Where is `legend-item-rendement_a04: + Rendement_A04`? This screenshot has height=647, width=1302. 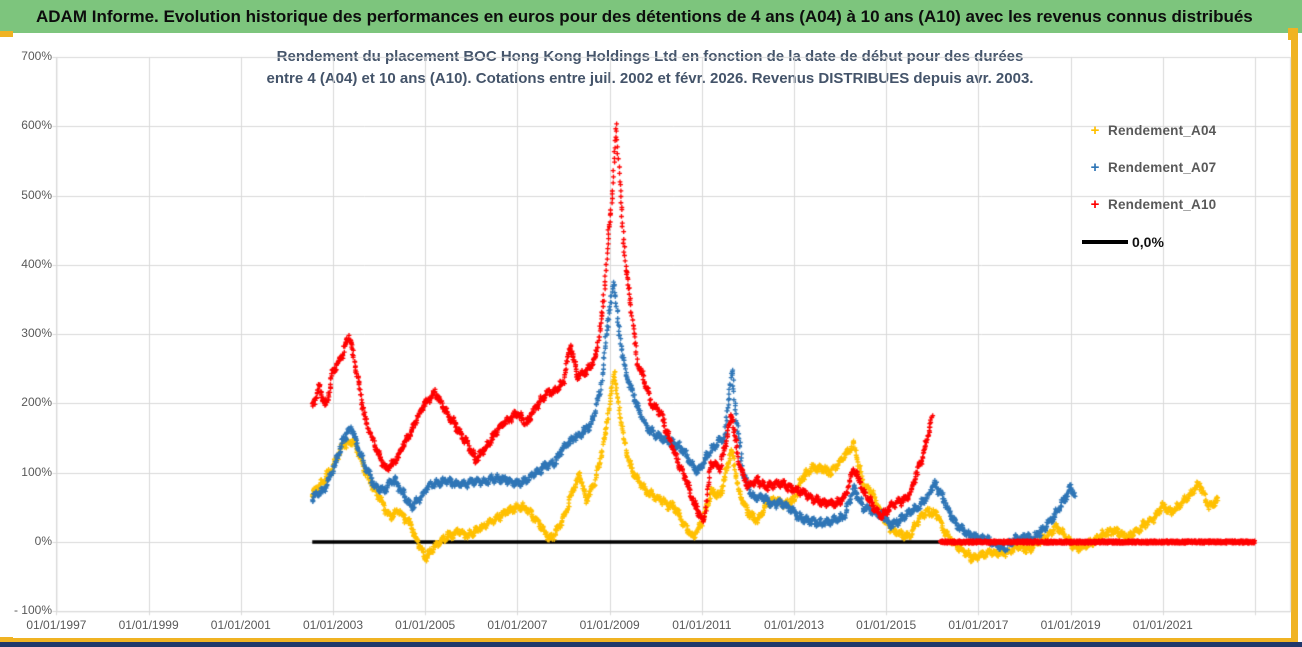 legend-item-rendement_a04: + Rendement_A04 is located at coordinates (1182, 130).